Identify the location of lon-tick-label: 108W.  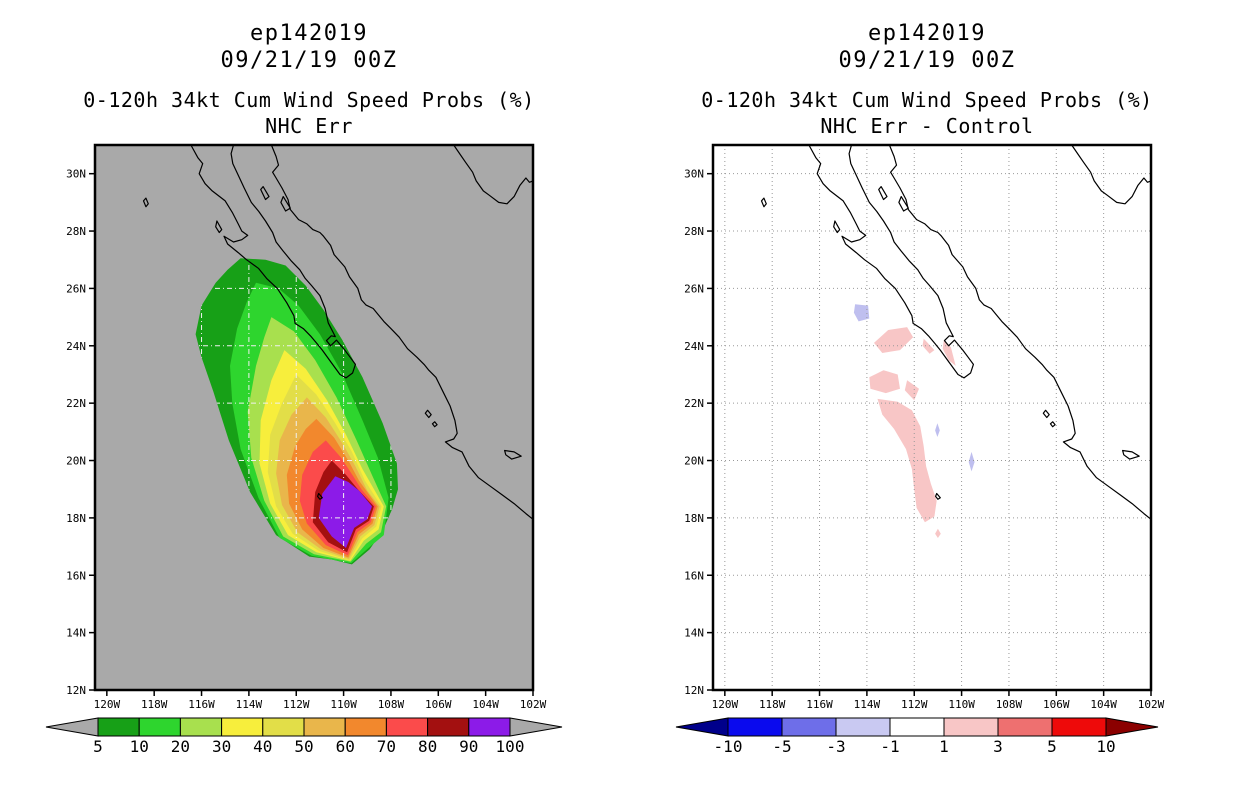
(1009, 704).